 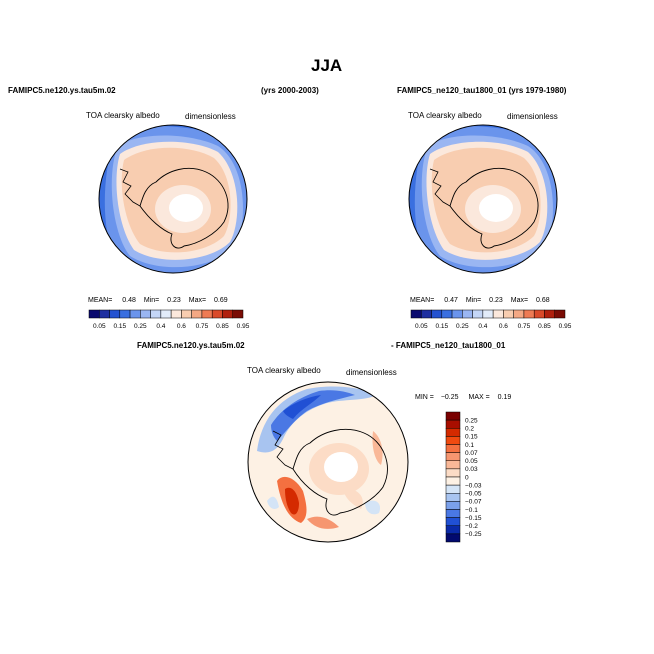 What do you see at coordinates (100, 300) in the screenshot?
I see `panel1-mean-label: MEAN=` at bounding box center [100, 300].